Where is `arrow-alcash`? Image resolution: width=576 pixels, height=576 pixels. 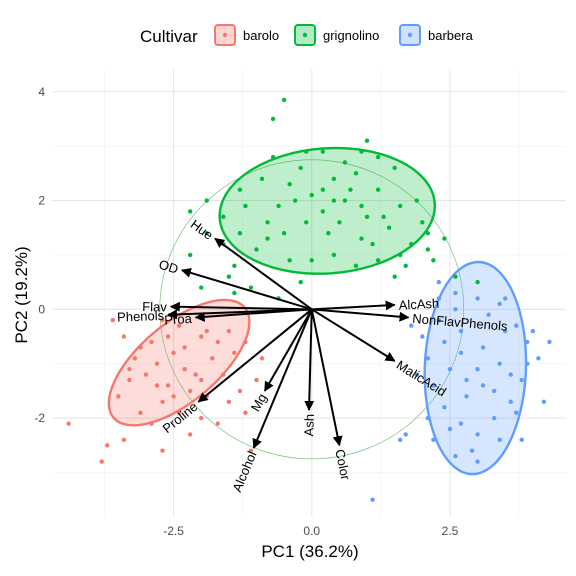
arrow-alcash is located at coordinates (353, 305).